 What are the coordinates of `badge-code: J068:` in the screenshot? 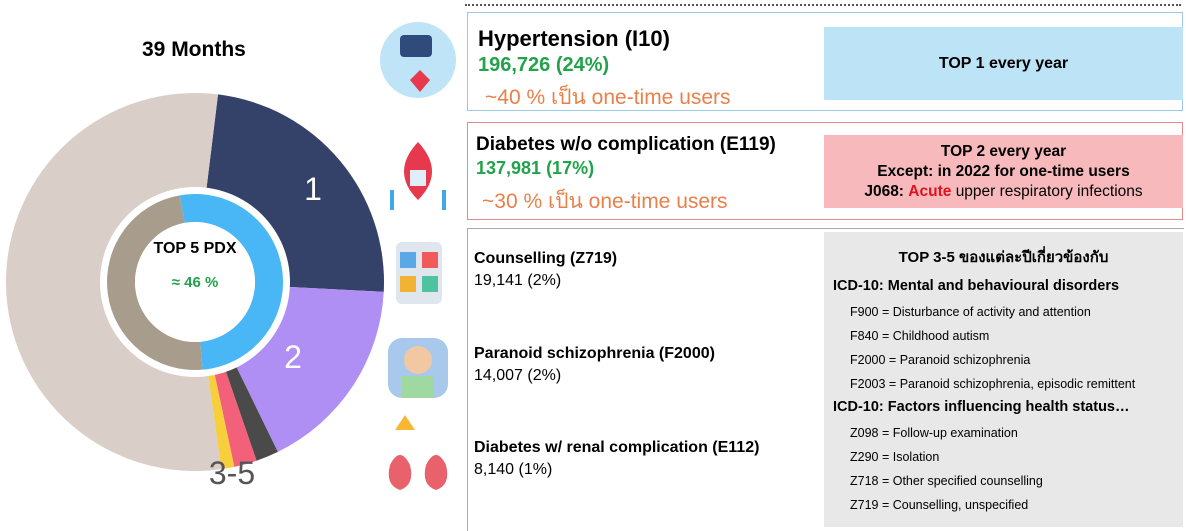 It's located at (884, 191).